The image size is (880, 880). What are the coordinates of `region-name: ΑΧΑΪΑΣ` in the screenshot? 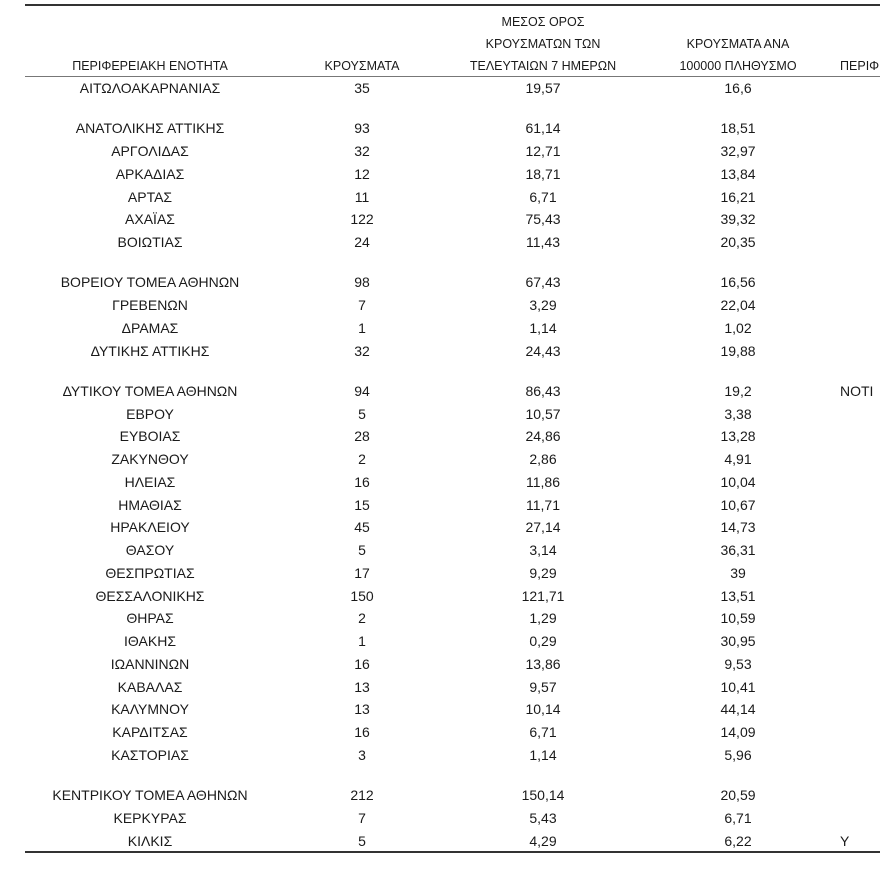 It's located at (150, 219).